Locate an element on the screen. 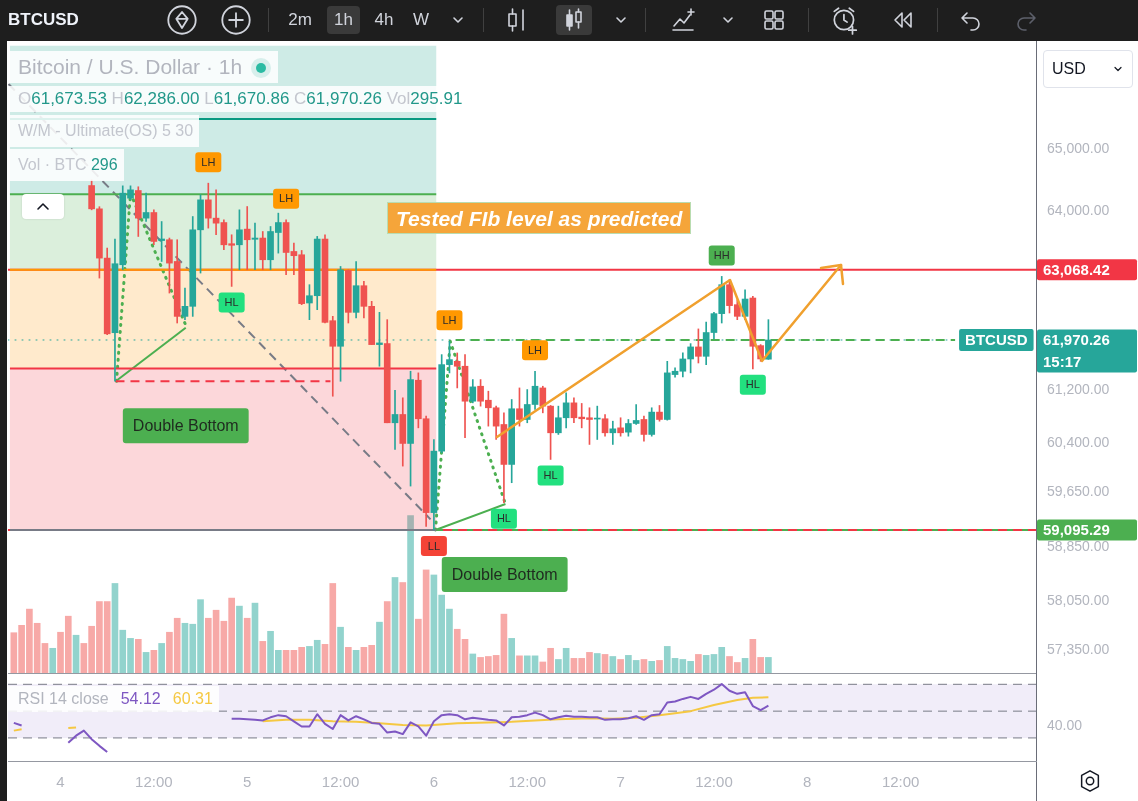 Image resolution: width=1138 pixels, height=801 pixels. y-tick-label: 60,400.00 is located at coordinates (1078, 441).